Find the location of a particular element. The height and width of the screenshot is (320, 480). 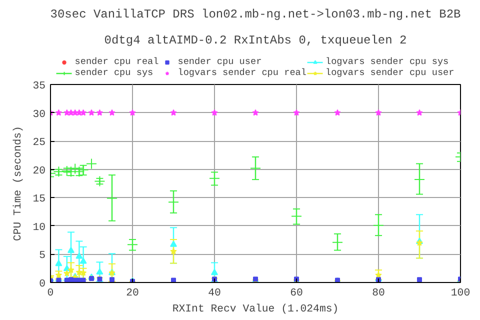

legend-label: sender cpu real is located at coordinates (116, 61).